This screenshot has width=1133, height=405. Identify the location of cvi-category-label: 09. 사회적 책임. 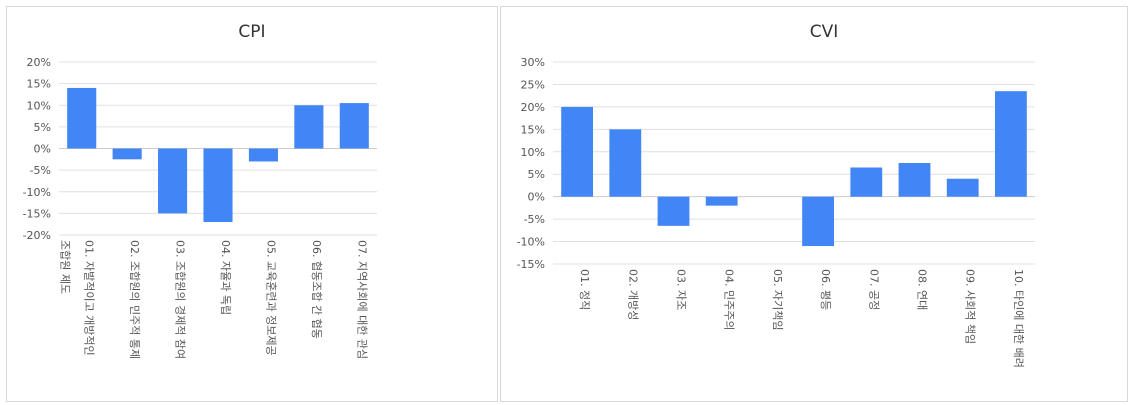
(970, 306).